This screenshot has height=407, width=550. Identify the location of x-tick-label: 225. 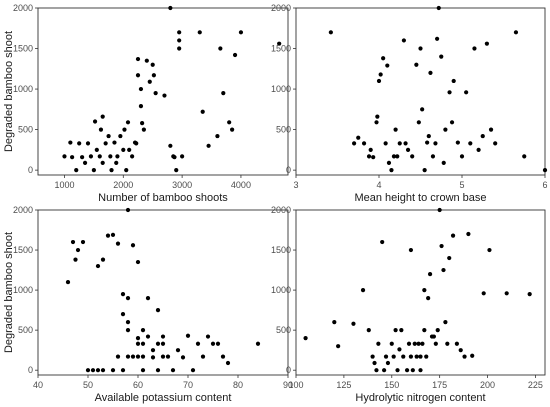
(535, 385).